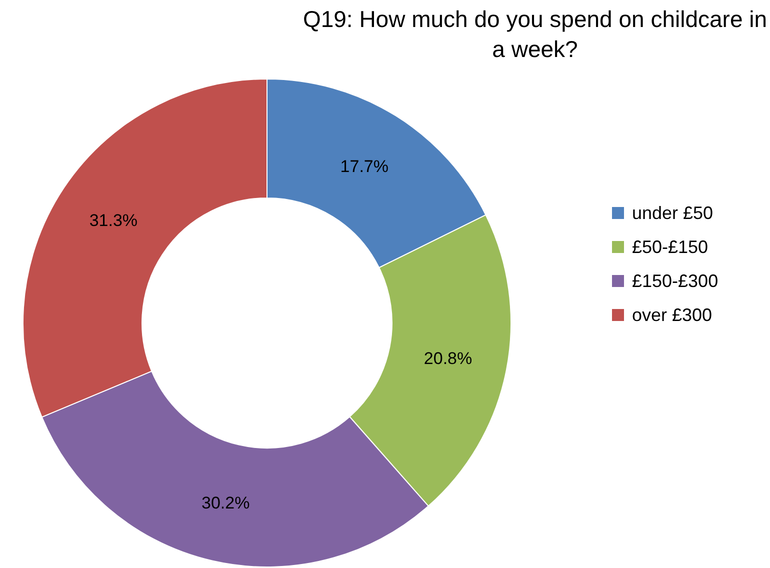 The height and width of the screenshot is (568, 770). I want to click on data-label: 17.7%, so click(364, 166).